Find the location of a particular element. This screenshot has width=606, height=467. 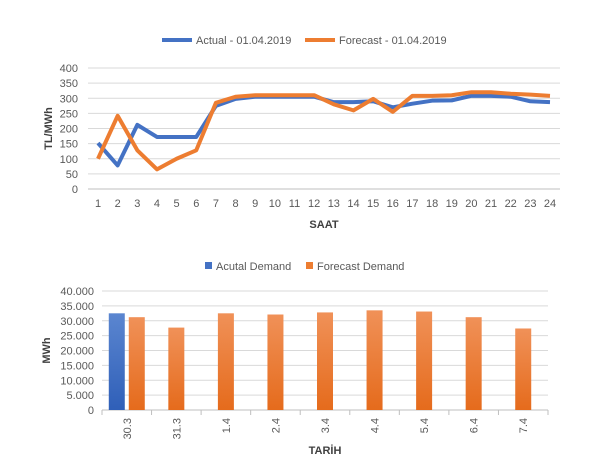

x-tick-label: 30.3 is located at coordinates (128, 428).